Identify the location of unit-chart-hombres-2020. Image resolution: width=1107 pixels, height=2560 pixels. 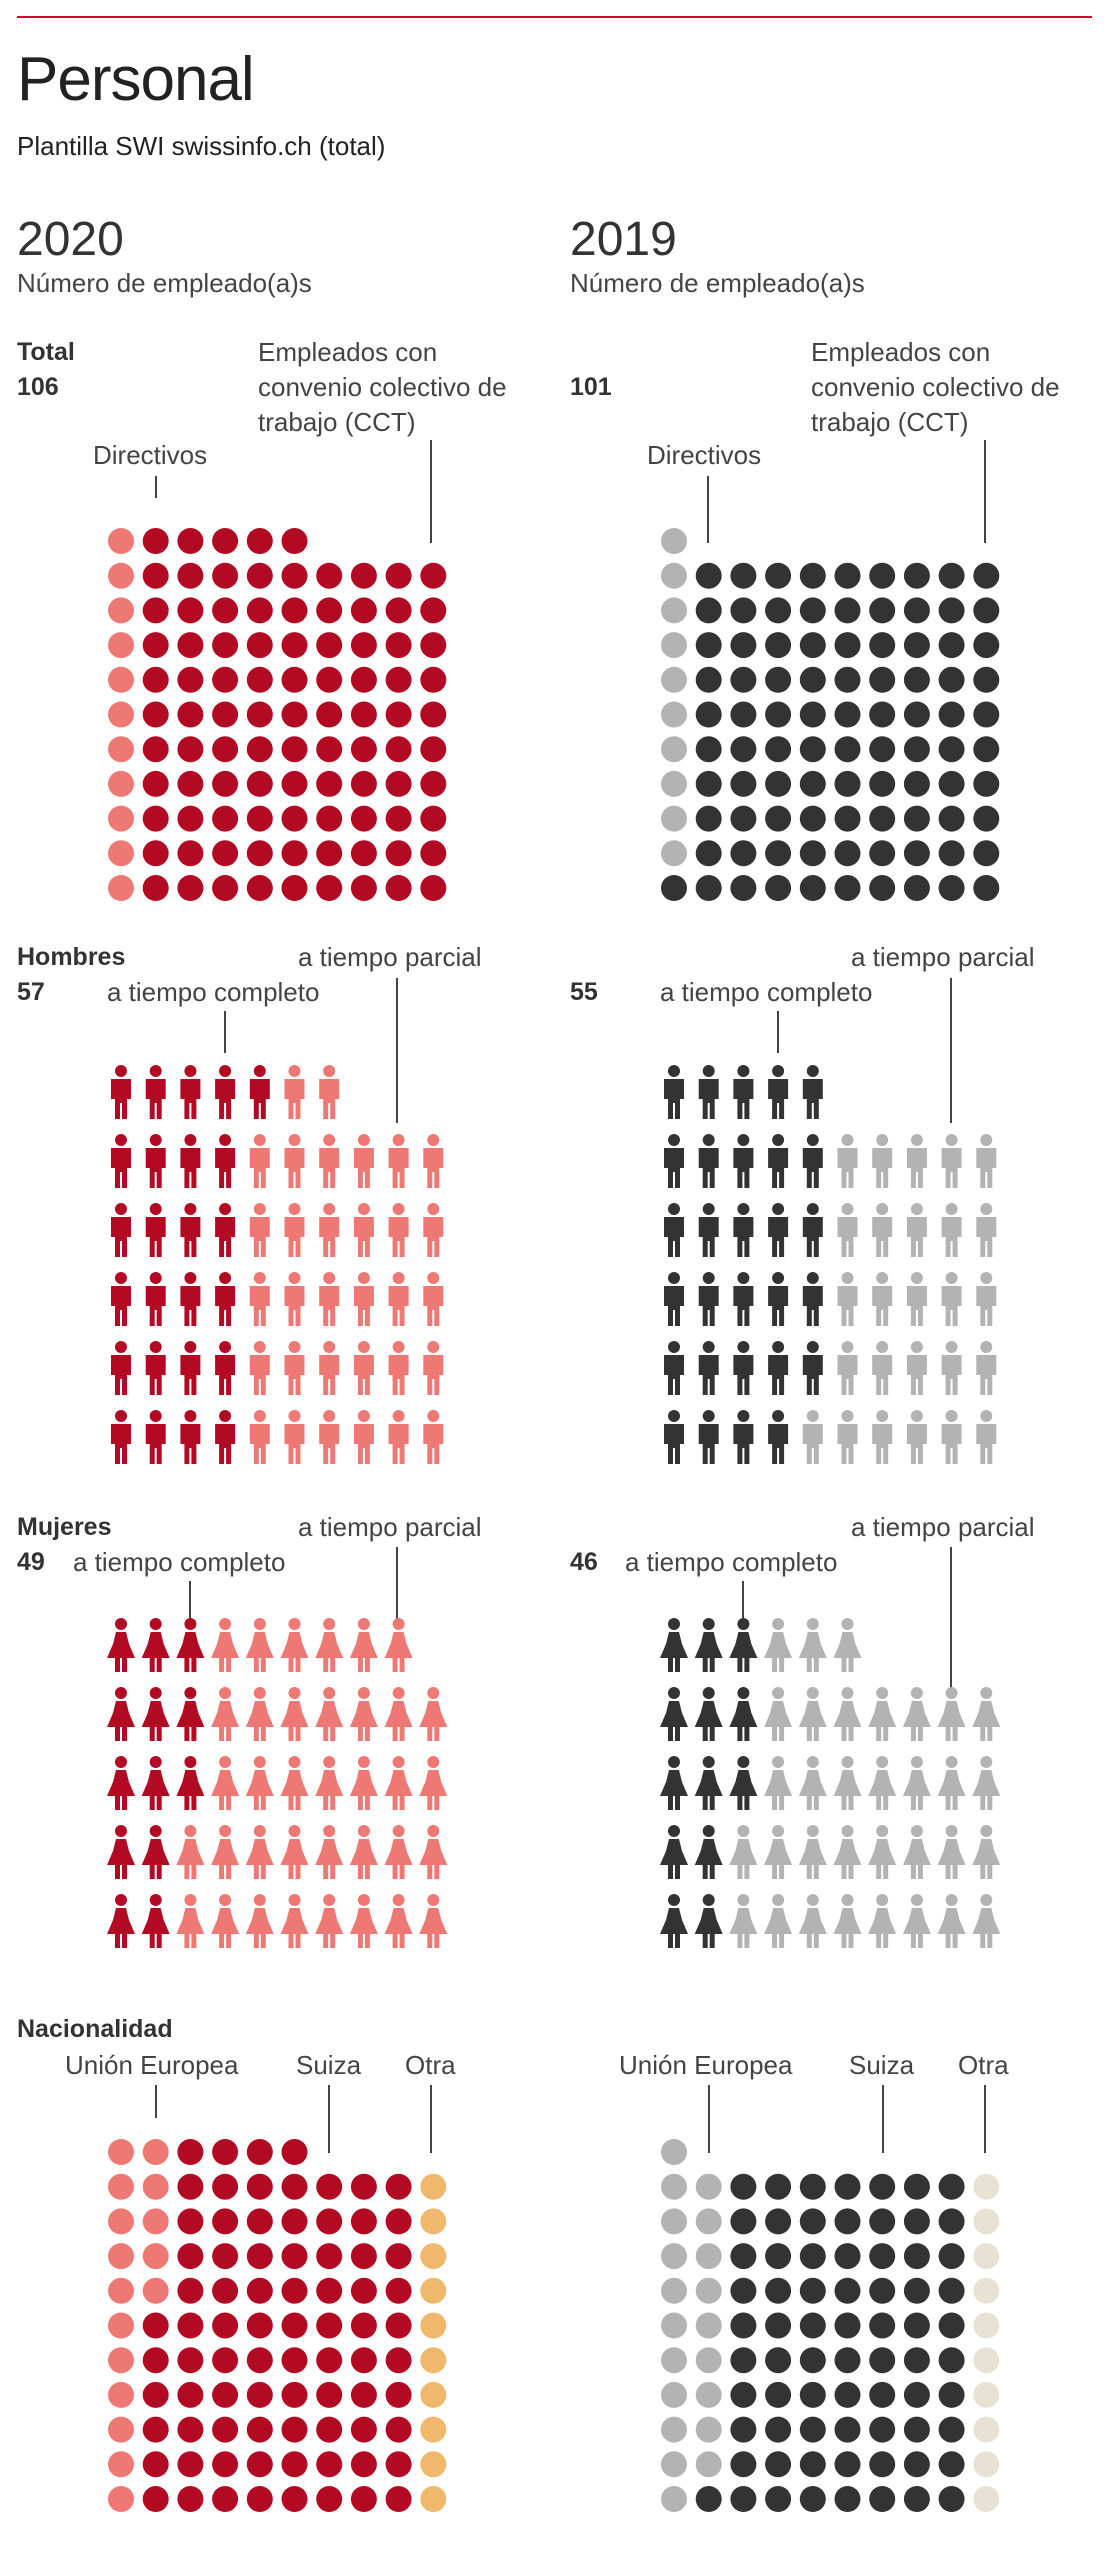
(277, 1264).